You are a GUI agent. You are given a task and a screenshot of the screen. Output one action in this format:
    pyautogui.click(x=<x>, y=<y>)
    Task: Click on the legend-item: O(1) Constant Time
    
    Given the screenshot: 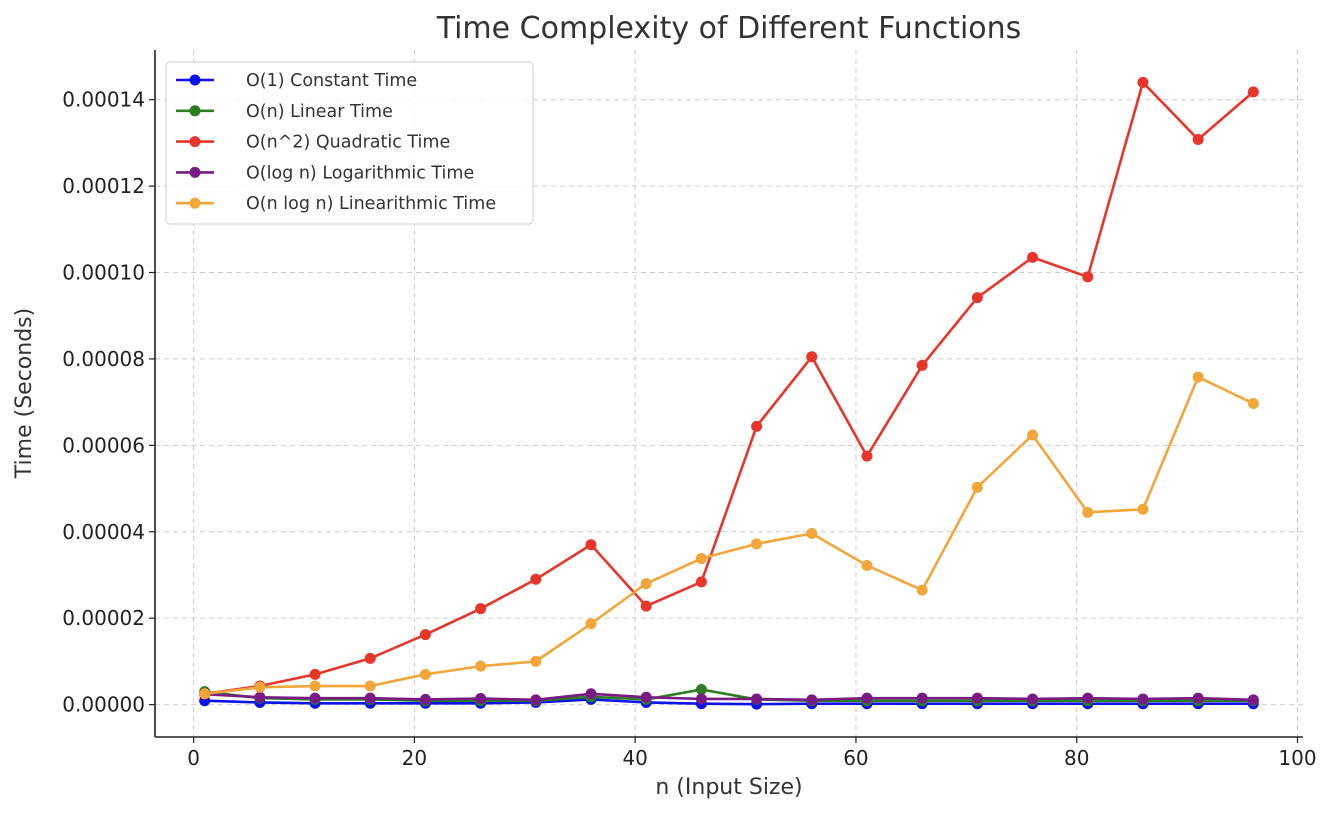 What is the action you would take?
    pyautogui.click(x=296, y=81)
    